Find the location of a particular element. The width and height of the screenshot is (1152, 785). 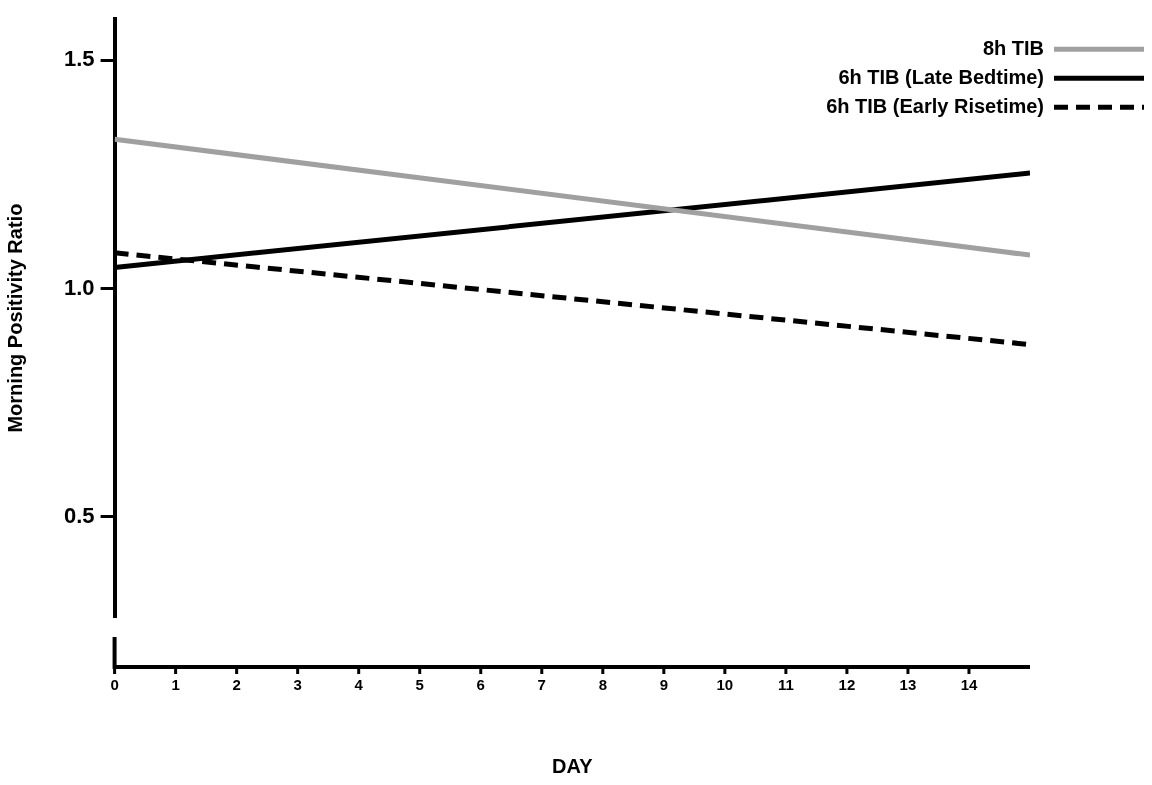

x-tick-label: 13 is located at coordinates (908, 685).